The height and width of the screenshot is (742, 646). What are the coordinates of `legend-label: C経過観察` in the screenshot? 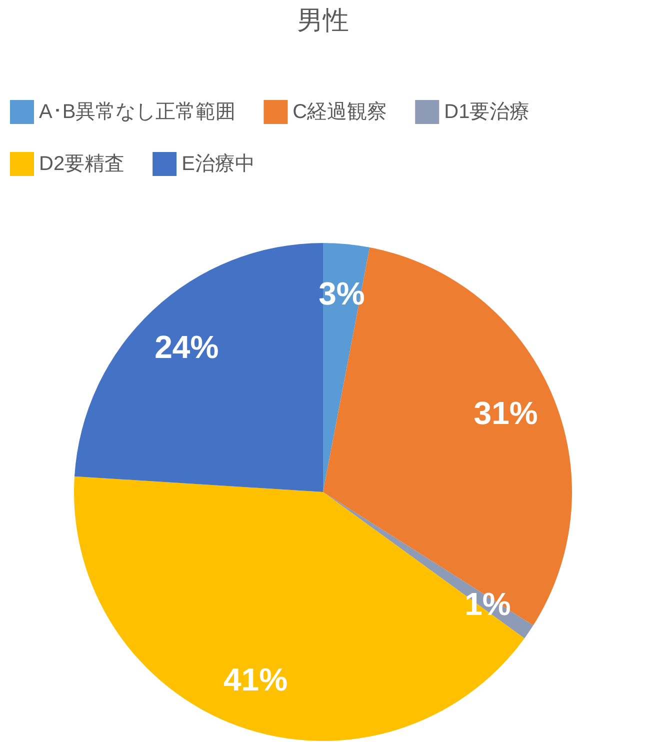 It's located at (340, 112).